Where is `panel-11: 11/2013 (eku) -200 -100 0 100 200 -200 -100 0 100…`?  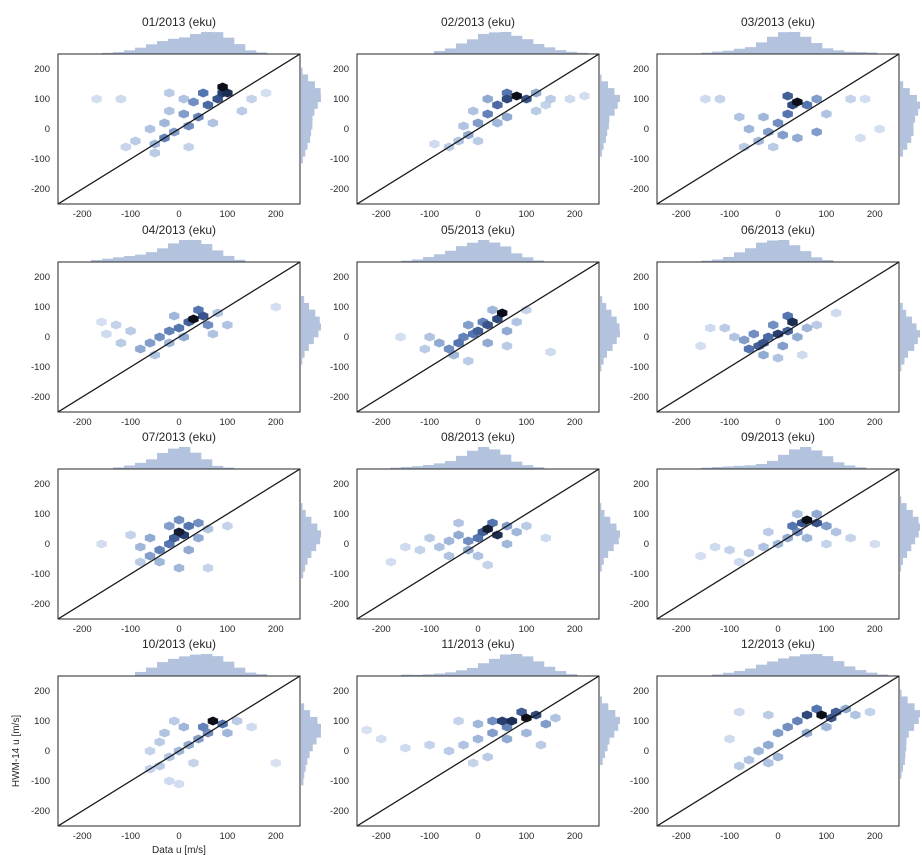
panel-11: 11/2013 (eku) -200 -100 0 100 200 -200 -100 0 100… is located at coordinates (475, 739).